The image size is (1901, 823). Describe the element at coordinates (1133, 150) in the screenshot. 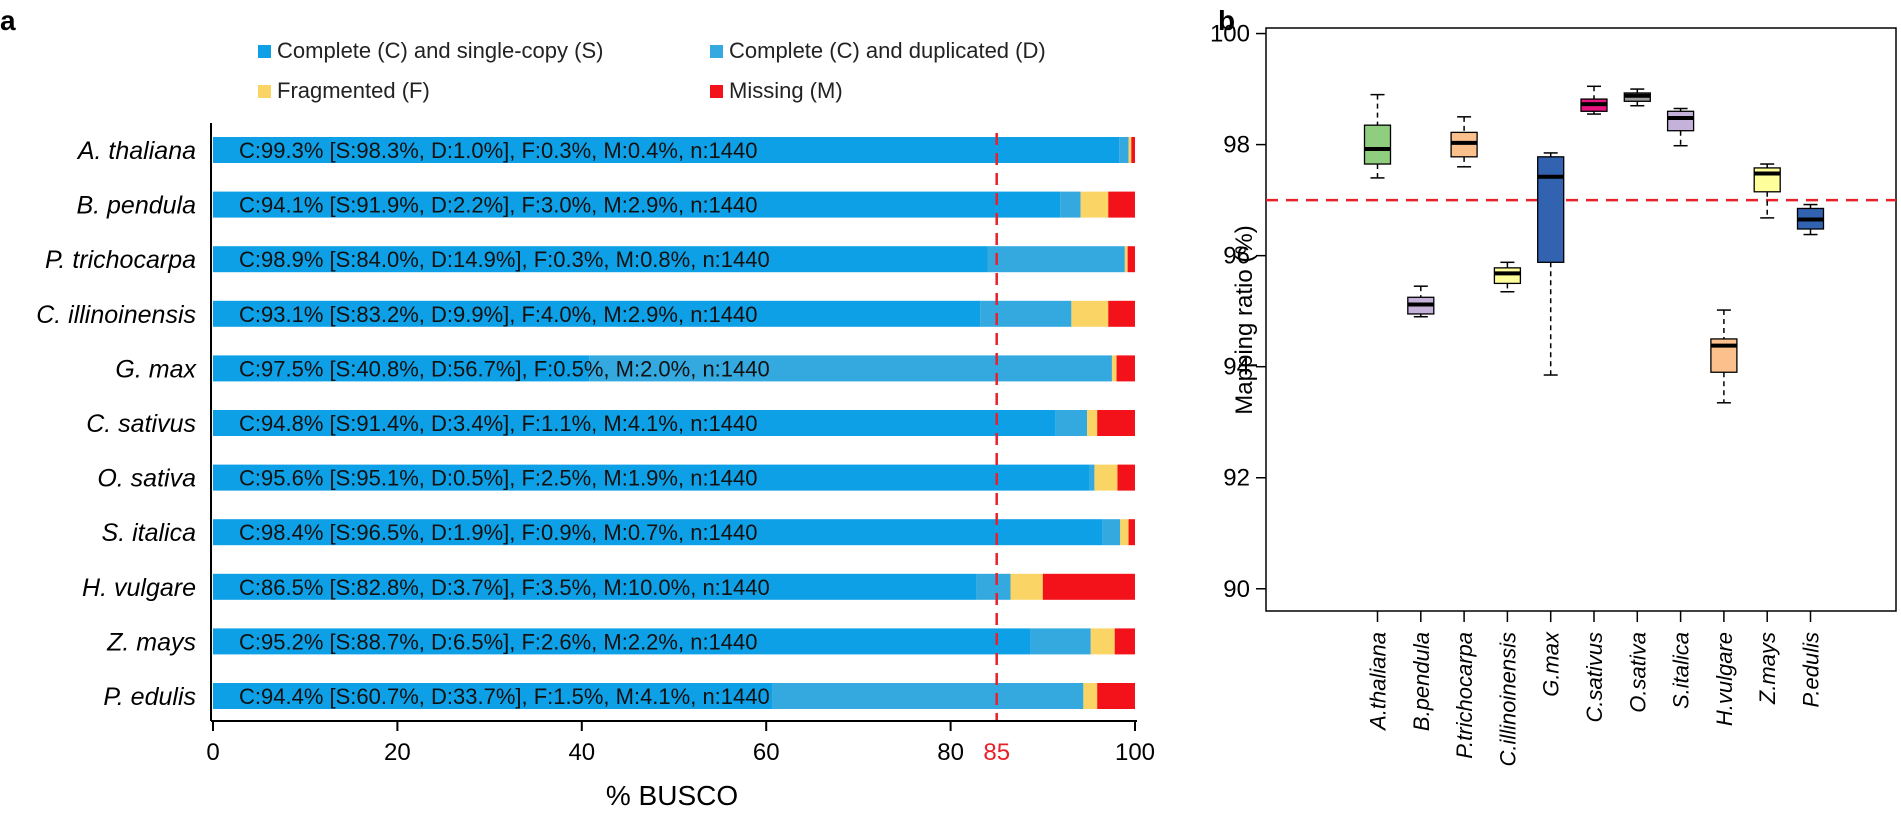

I see `bar-a-thaliana-missing` at that location.